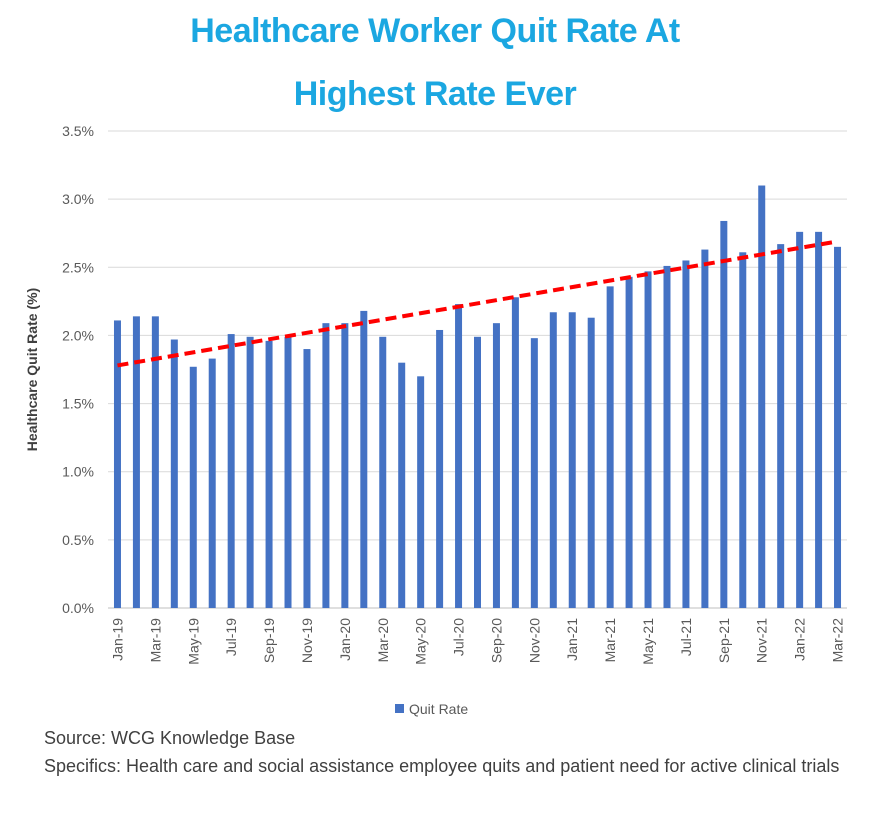  Describe the element at coordinates (421, 641) in the screenshot. I see `x-tick-label: May-20` at that location.